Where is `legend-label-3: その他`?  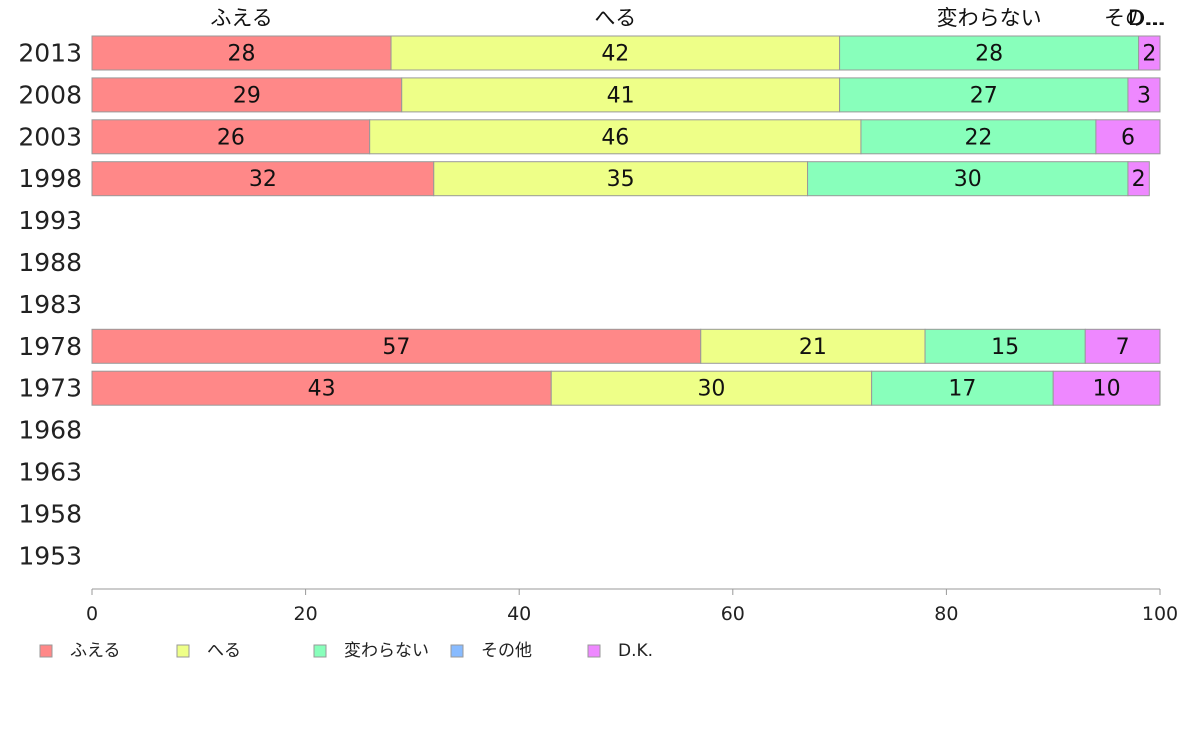 legend-label-3: その他 is located at coordinates (506, 651).